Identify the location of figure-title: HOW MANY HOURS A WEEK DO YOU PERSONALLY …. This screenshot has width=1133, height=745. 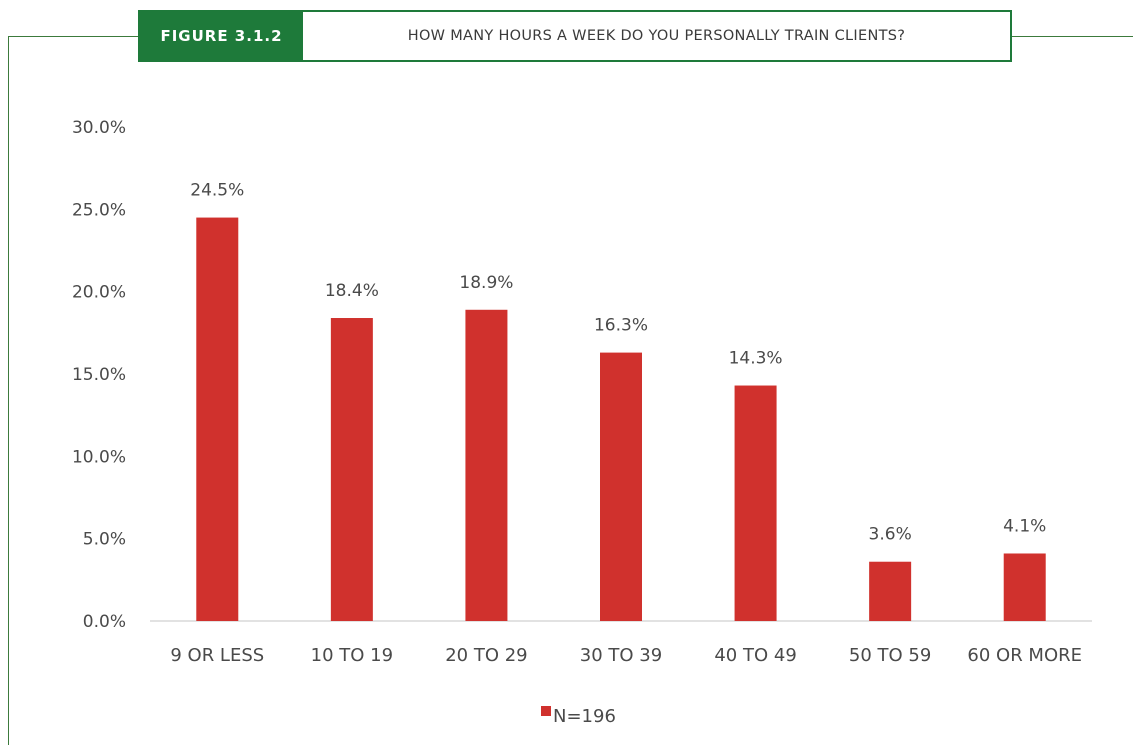
(656, 36).